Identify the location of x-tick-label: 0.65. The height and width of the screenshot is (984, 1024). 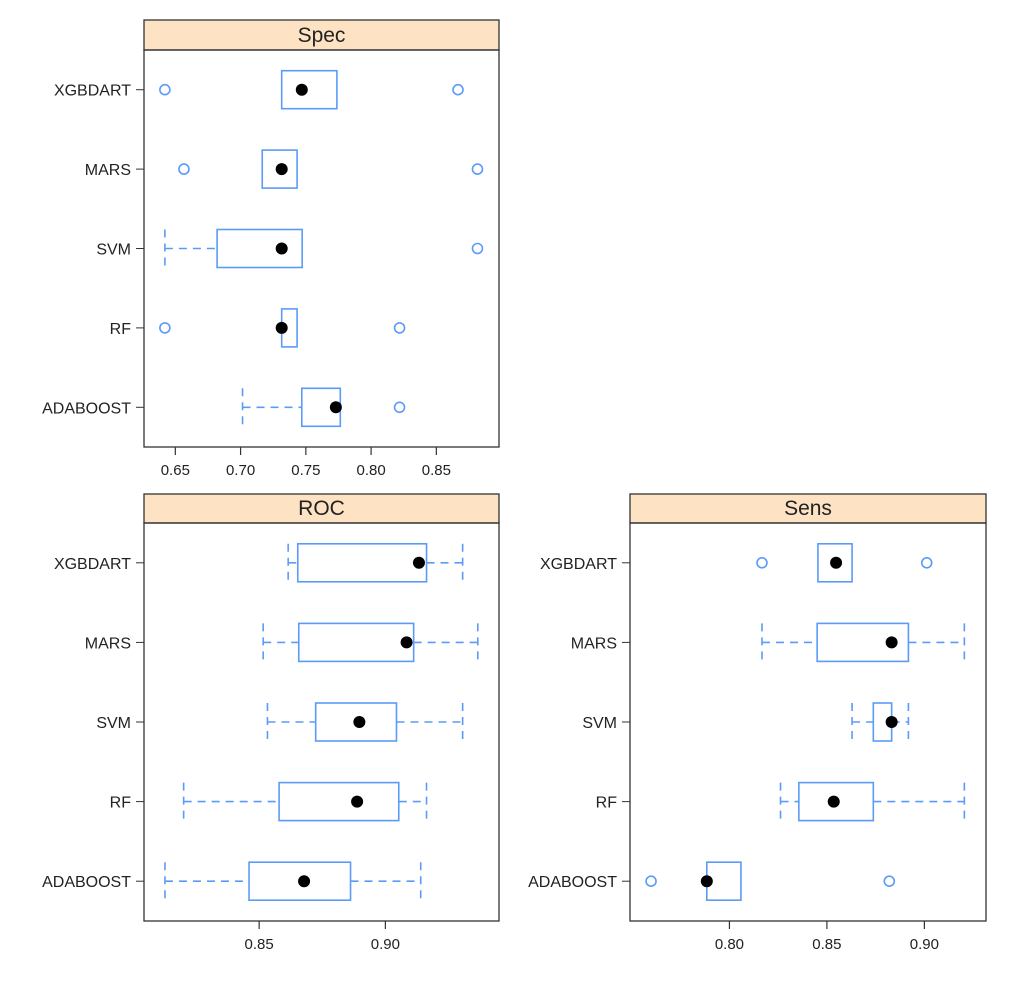
(175, 470).